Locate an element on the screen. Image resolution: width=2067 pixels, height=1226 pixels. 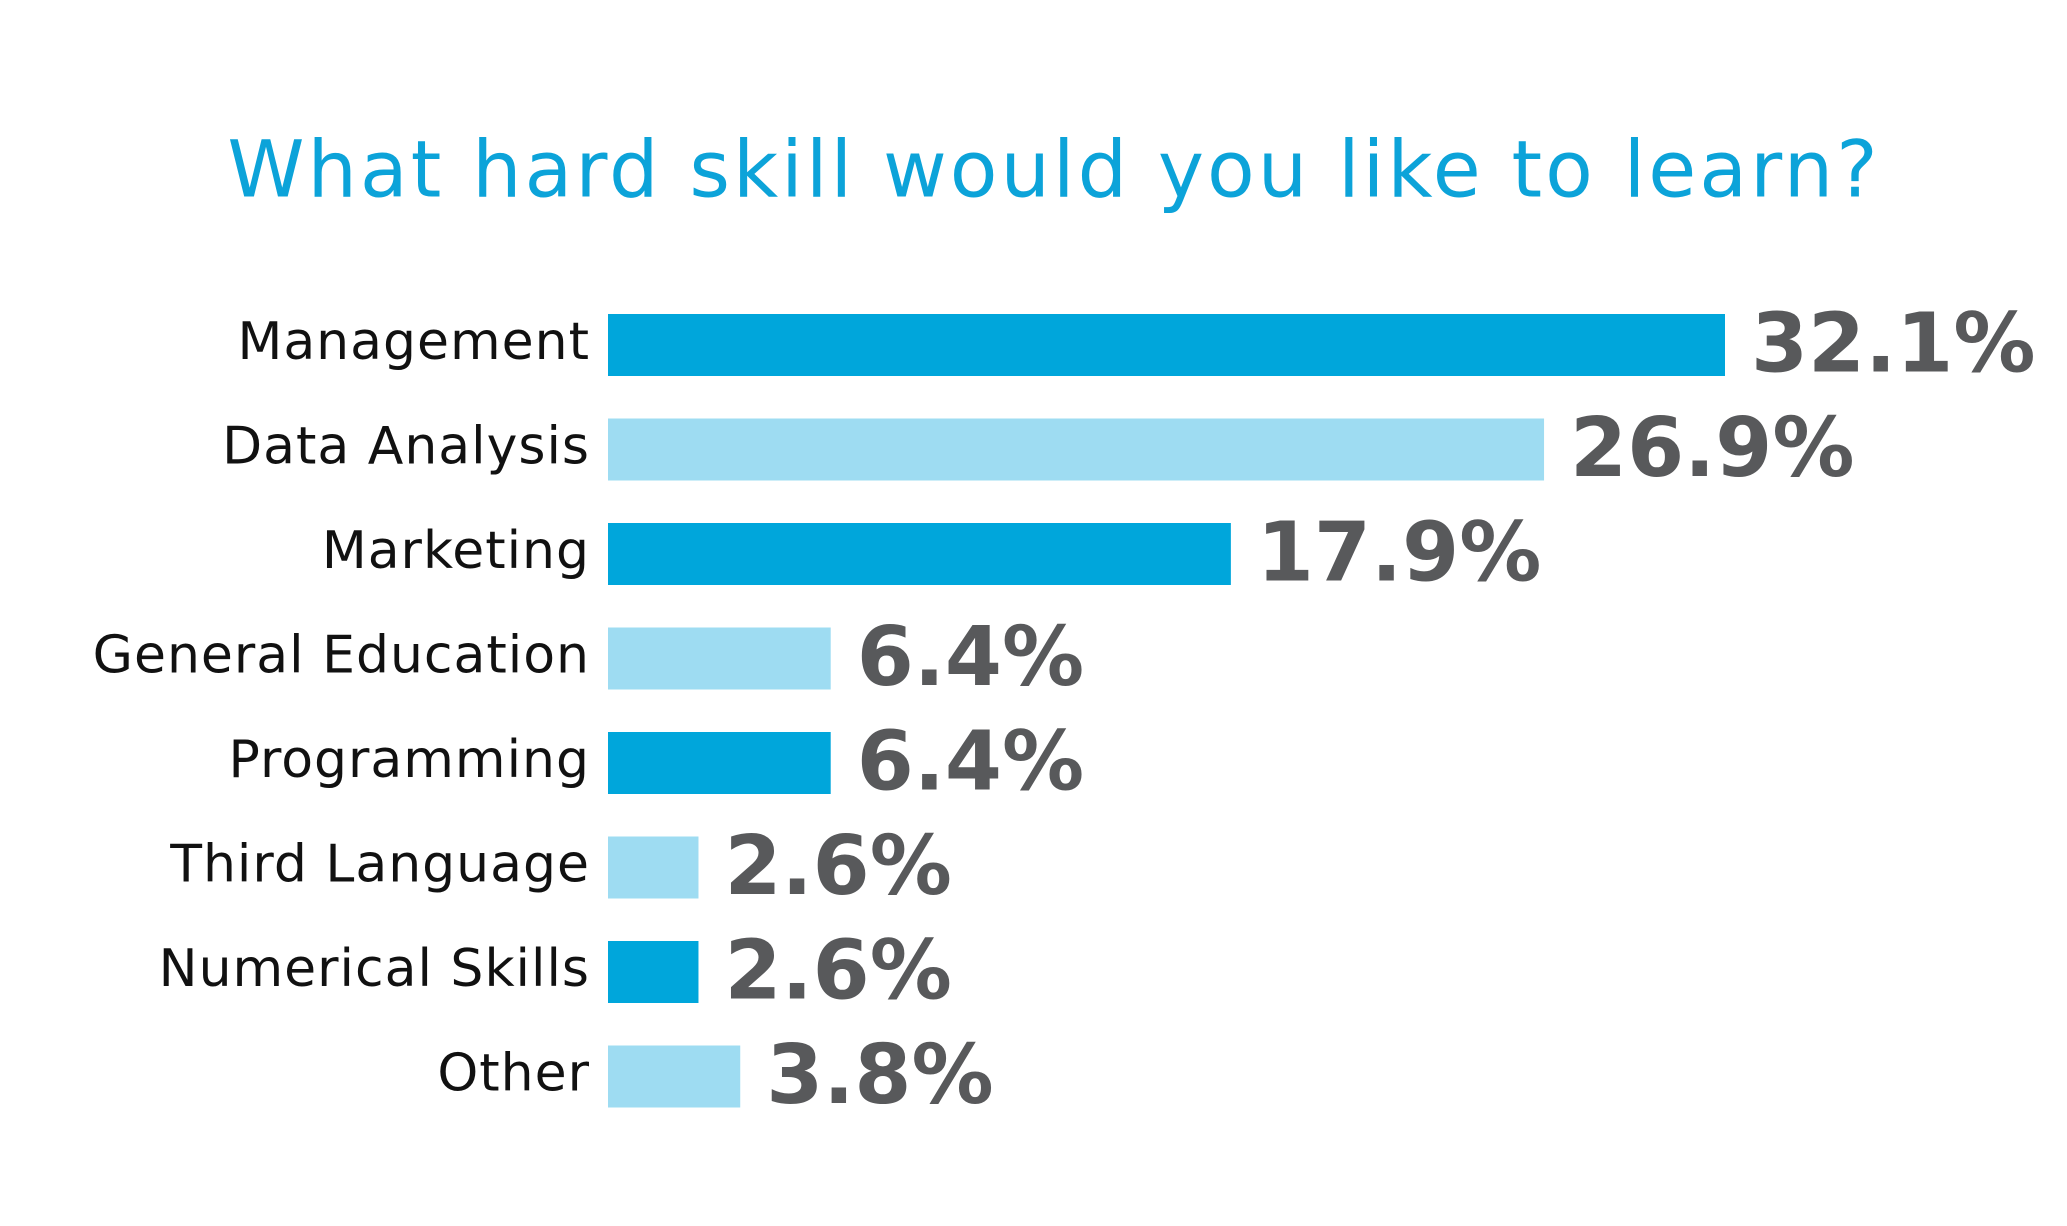
category-label: Numerical Skills is located at coordinates (374, 969).